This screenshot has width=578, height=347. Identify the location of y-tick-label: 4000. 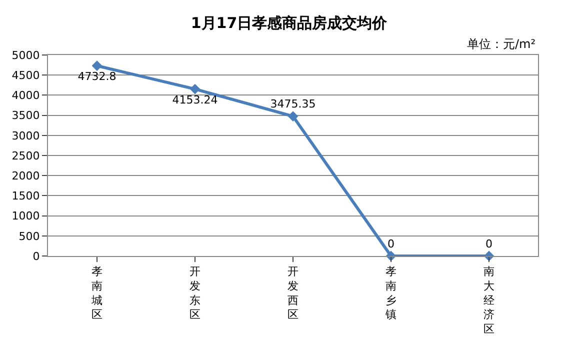
(26, 95).